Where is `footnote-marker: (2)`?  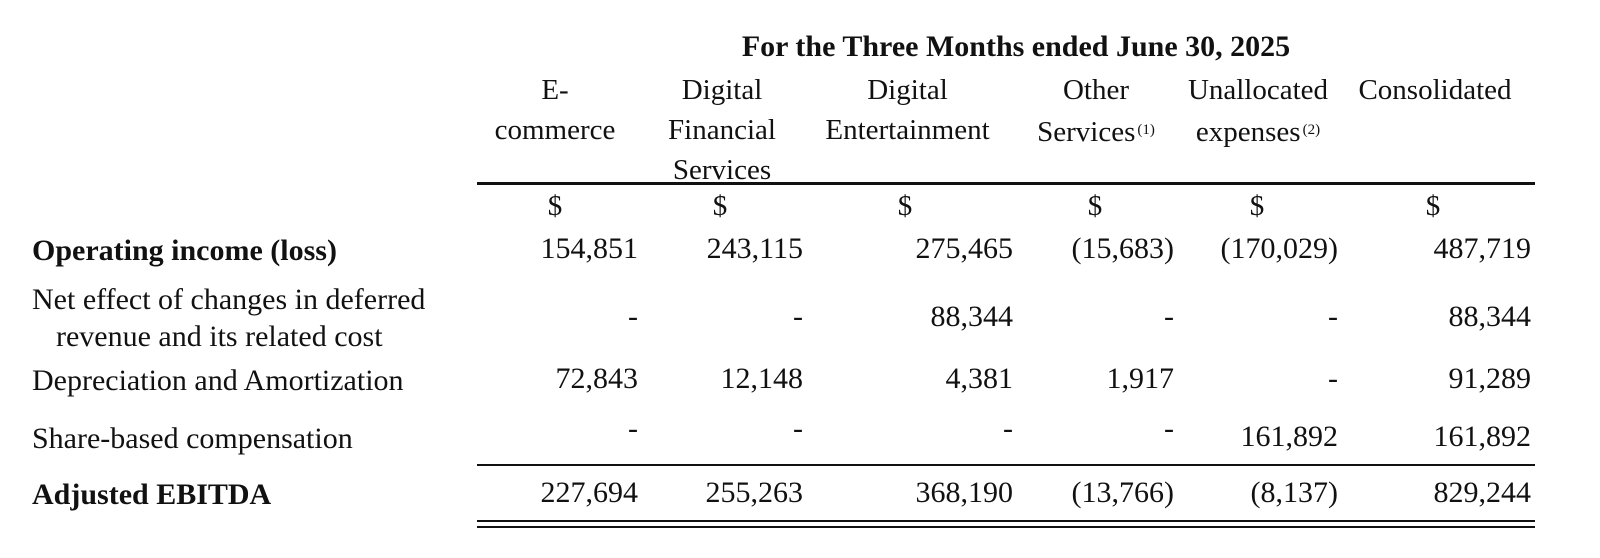 footnote-marker: (2) is located at coordinates (1311, 130).